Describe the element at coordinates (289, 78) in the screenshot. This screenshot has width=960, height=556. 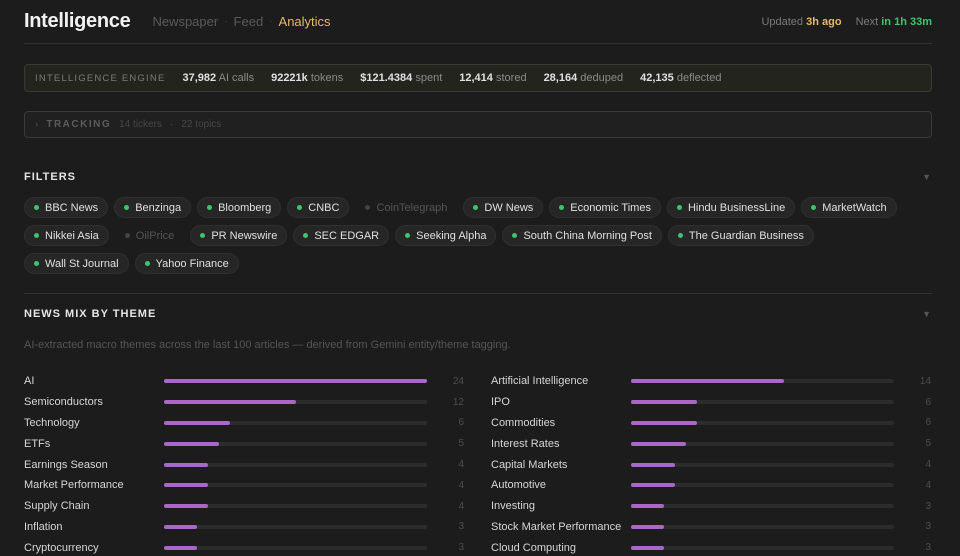
I see `stat-value: 92221k` at that location.